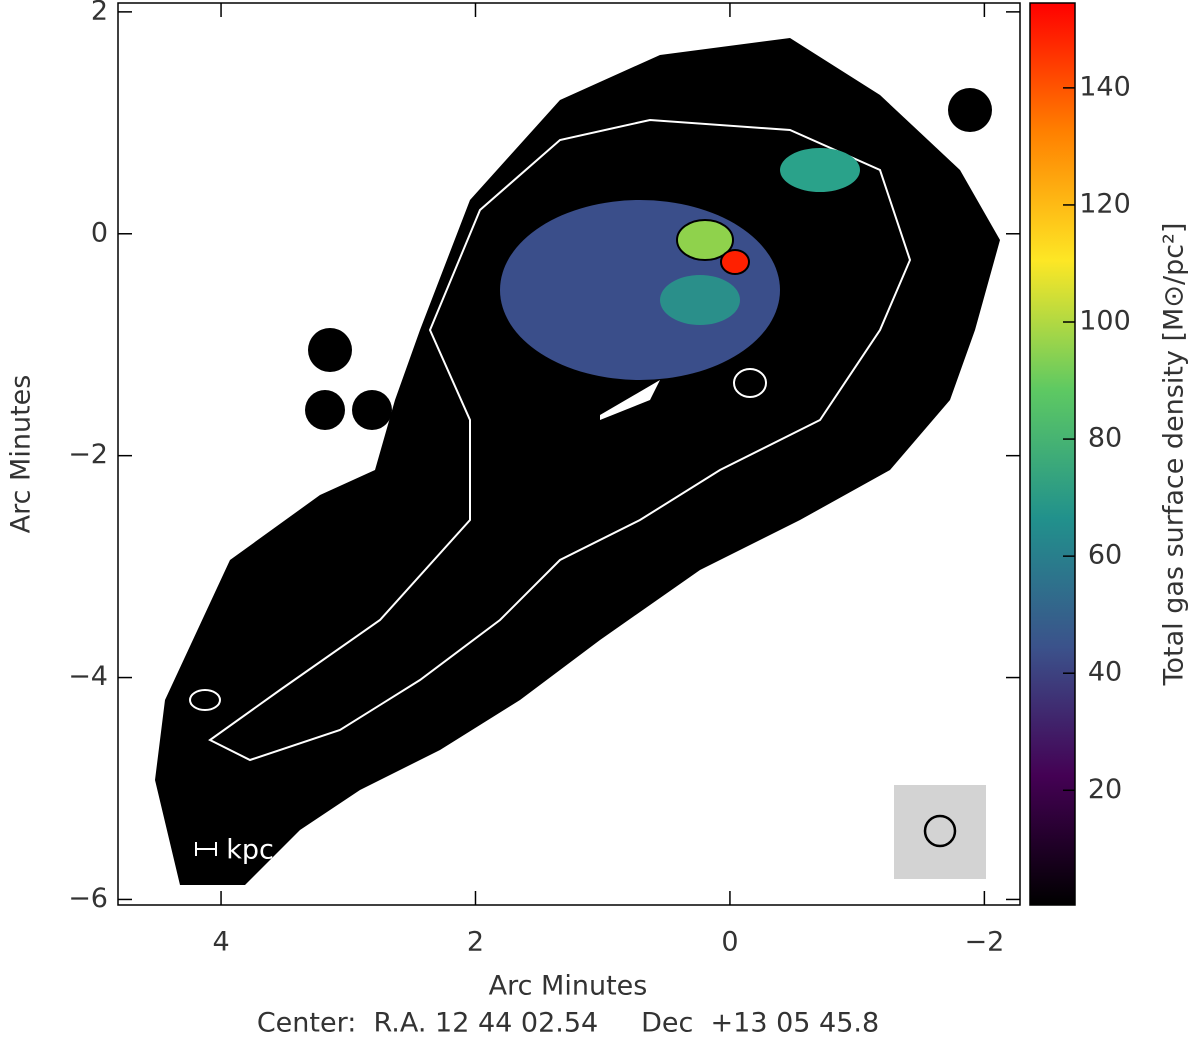 Image resolution: width=1200 pixels, height=1043 pixels. I want to click on x-tick-label: 4, so click(220, 942).